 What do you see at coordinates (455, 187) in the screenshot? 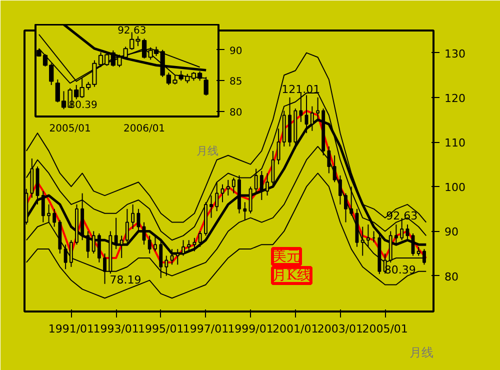
I see `y-tick-label: 100` at bounding box center [455, 187].